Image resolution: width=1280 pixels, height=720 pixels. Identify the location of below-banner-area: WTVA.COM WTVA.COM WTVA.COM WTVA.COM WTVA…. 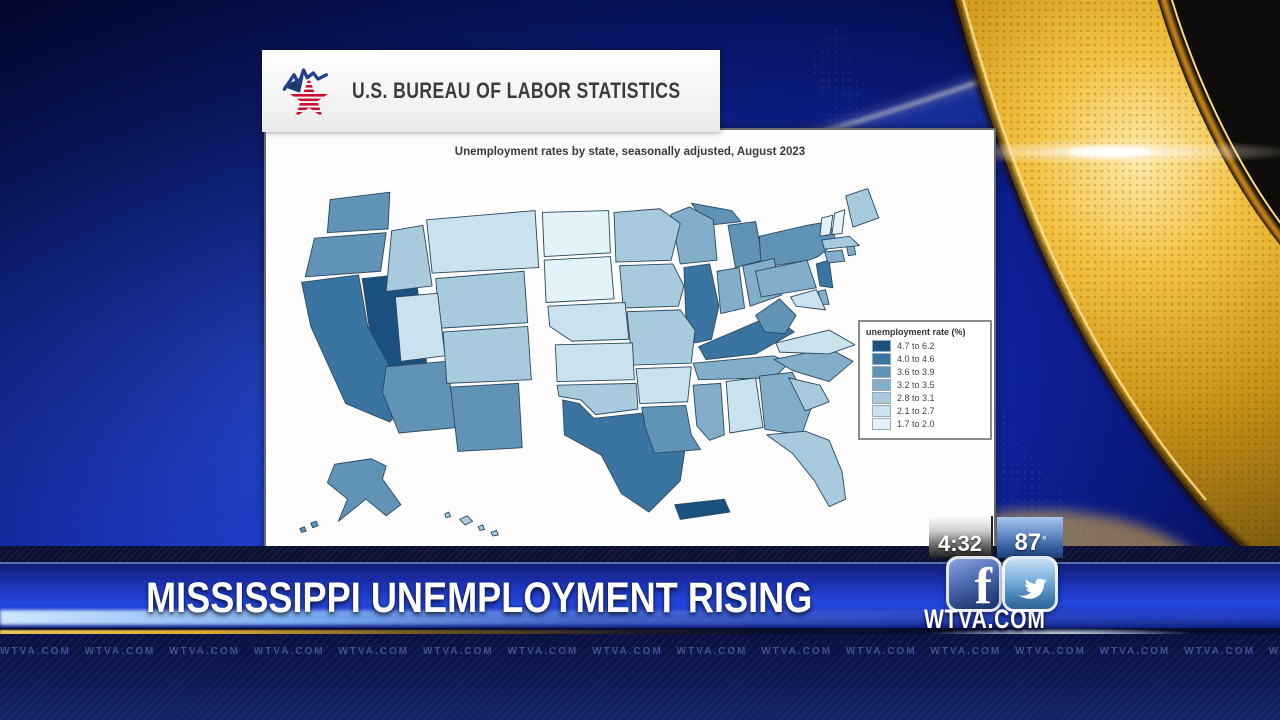
(640, 677).